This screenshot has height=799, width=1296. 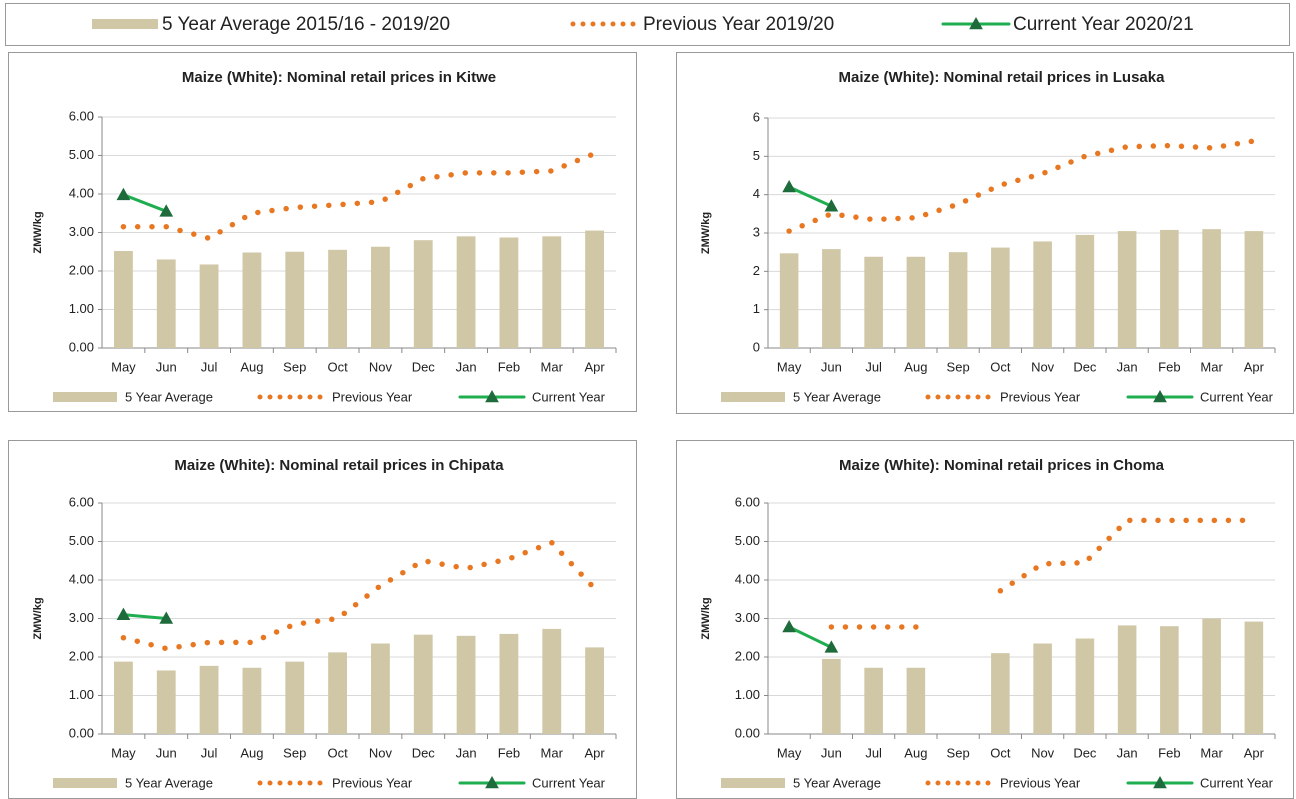 What do you see at coordinates (756, 346) in the screenshot?
I see `y-tick-label: 0` at bounding box center [756, 346].